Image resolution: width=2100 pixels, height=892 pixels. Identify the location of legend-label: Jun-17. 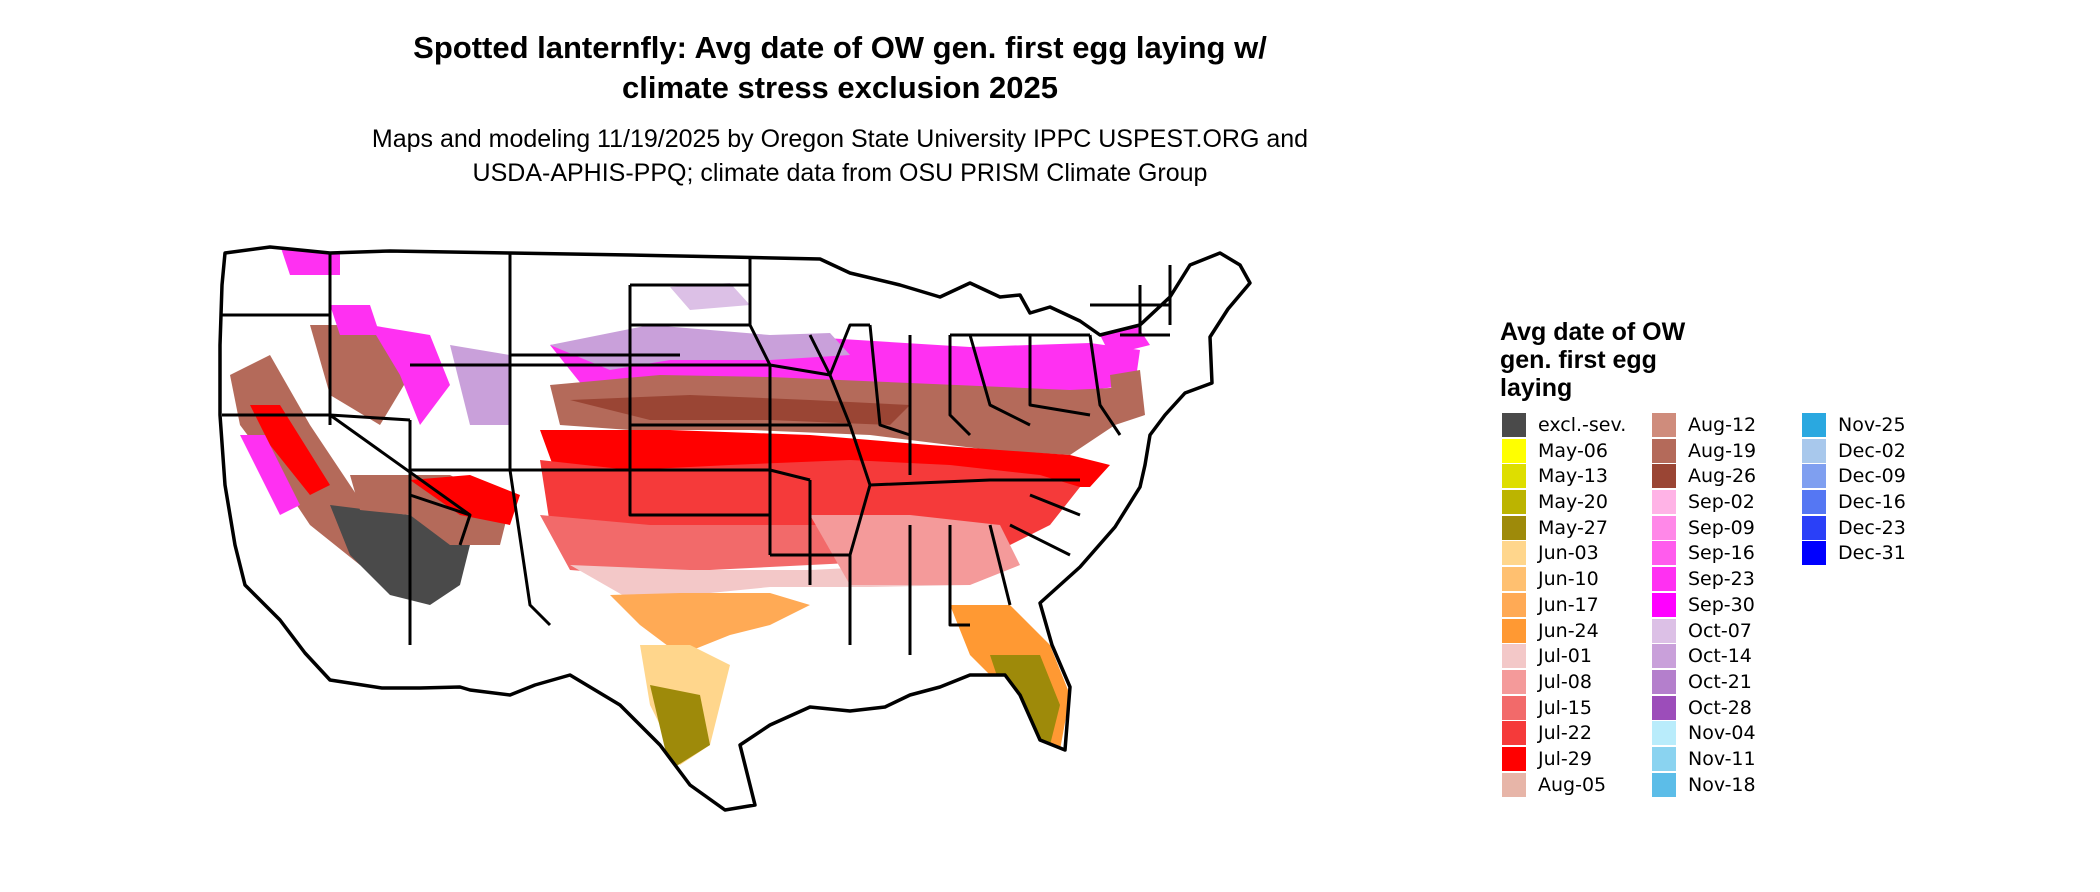
(1568, 604).